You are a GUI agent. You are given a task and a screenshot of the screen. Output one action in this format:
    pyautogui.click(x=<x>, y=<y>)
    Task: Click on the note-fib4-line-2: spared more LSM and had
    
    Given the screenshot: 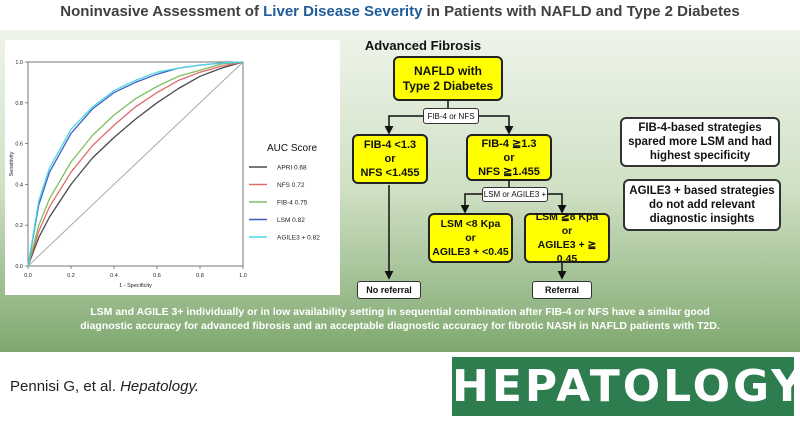 What is the action you would take?
    pyautogui.click(x=700, y=142)
    